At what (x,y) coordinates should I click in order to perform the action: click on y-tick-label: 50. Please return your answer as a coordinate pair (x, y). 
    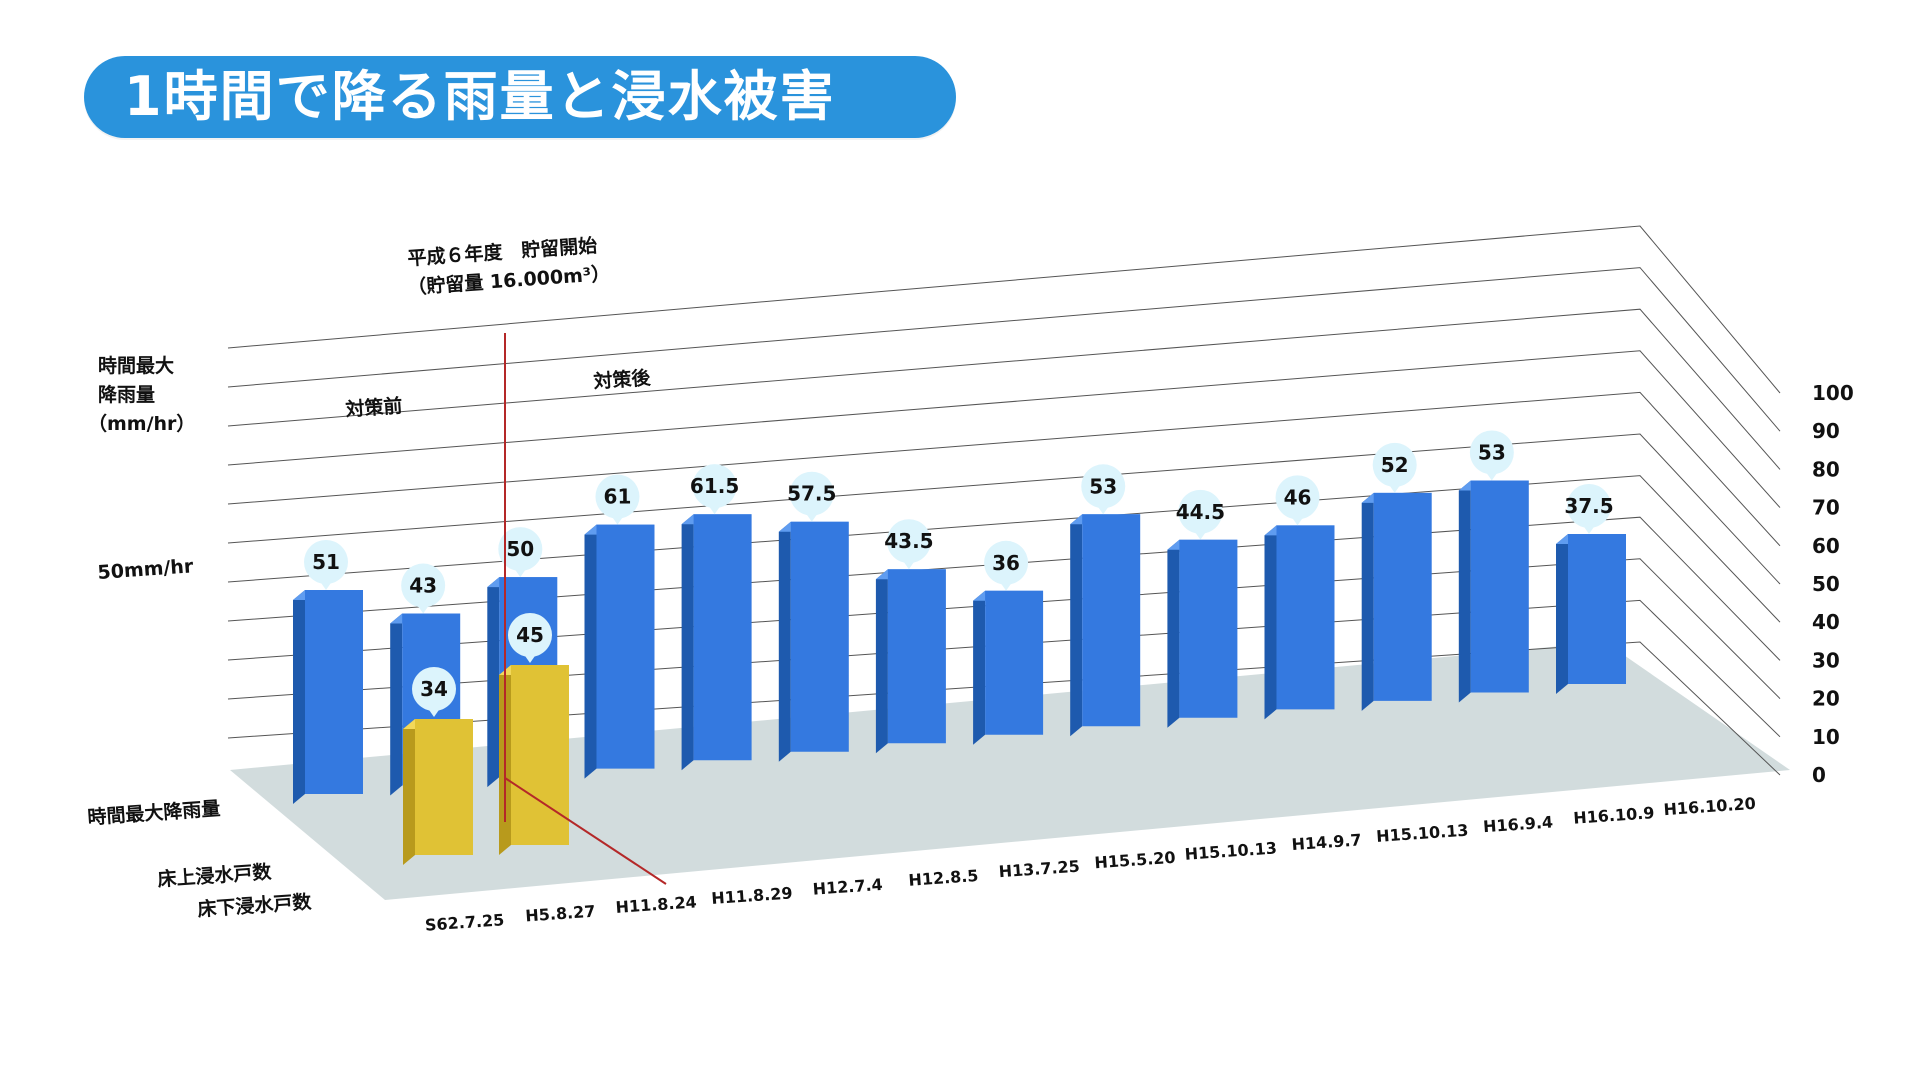
    Looking at the image, I should click on (1826, 584).